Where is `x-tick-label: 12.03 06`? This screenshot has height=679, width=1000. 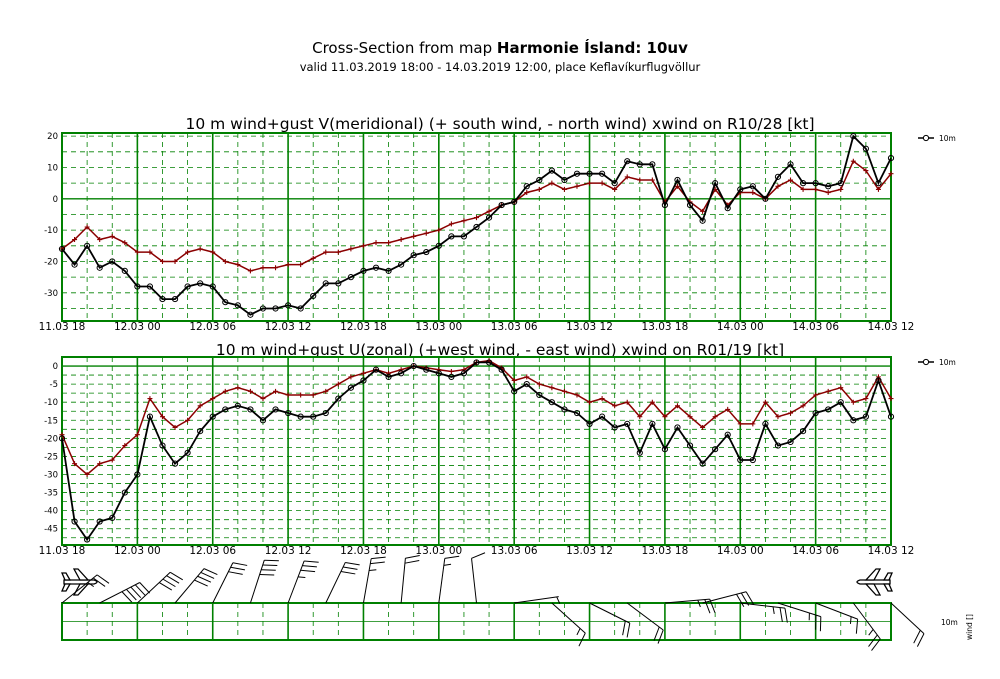
x-tick-label: 12.03 06 is located at coordinates (212, 327).